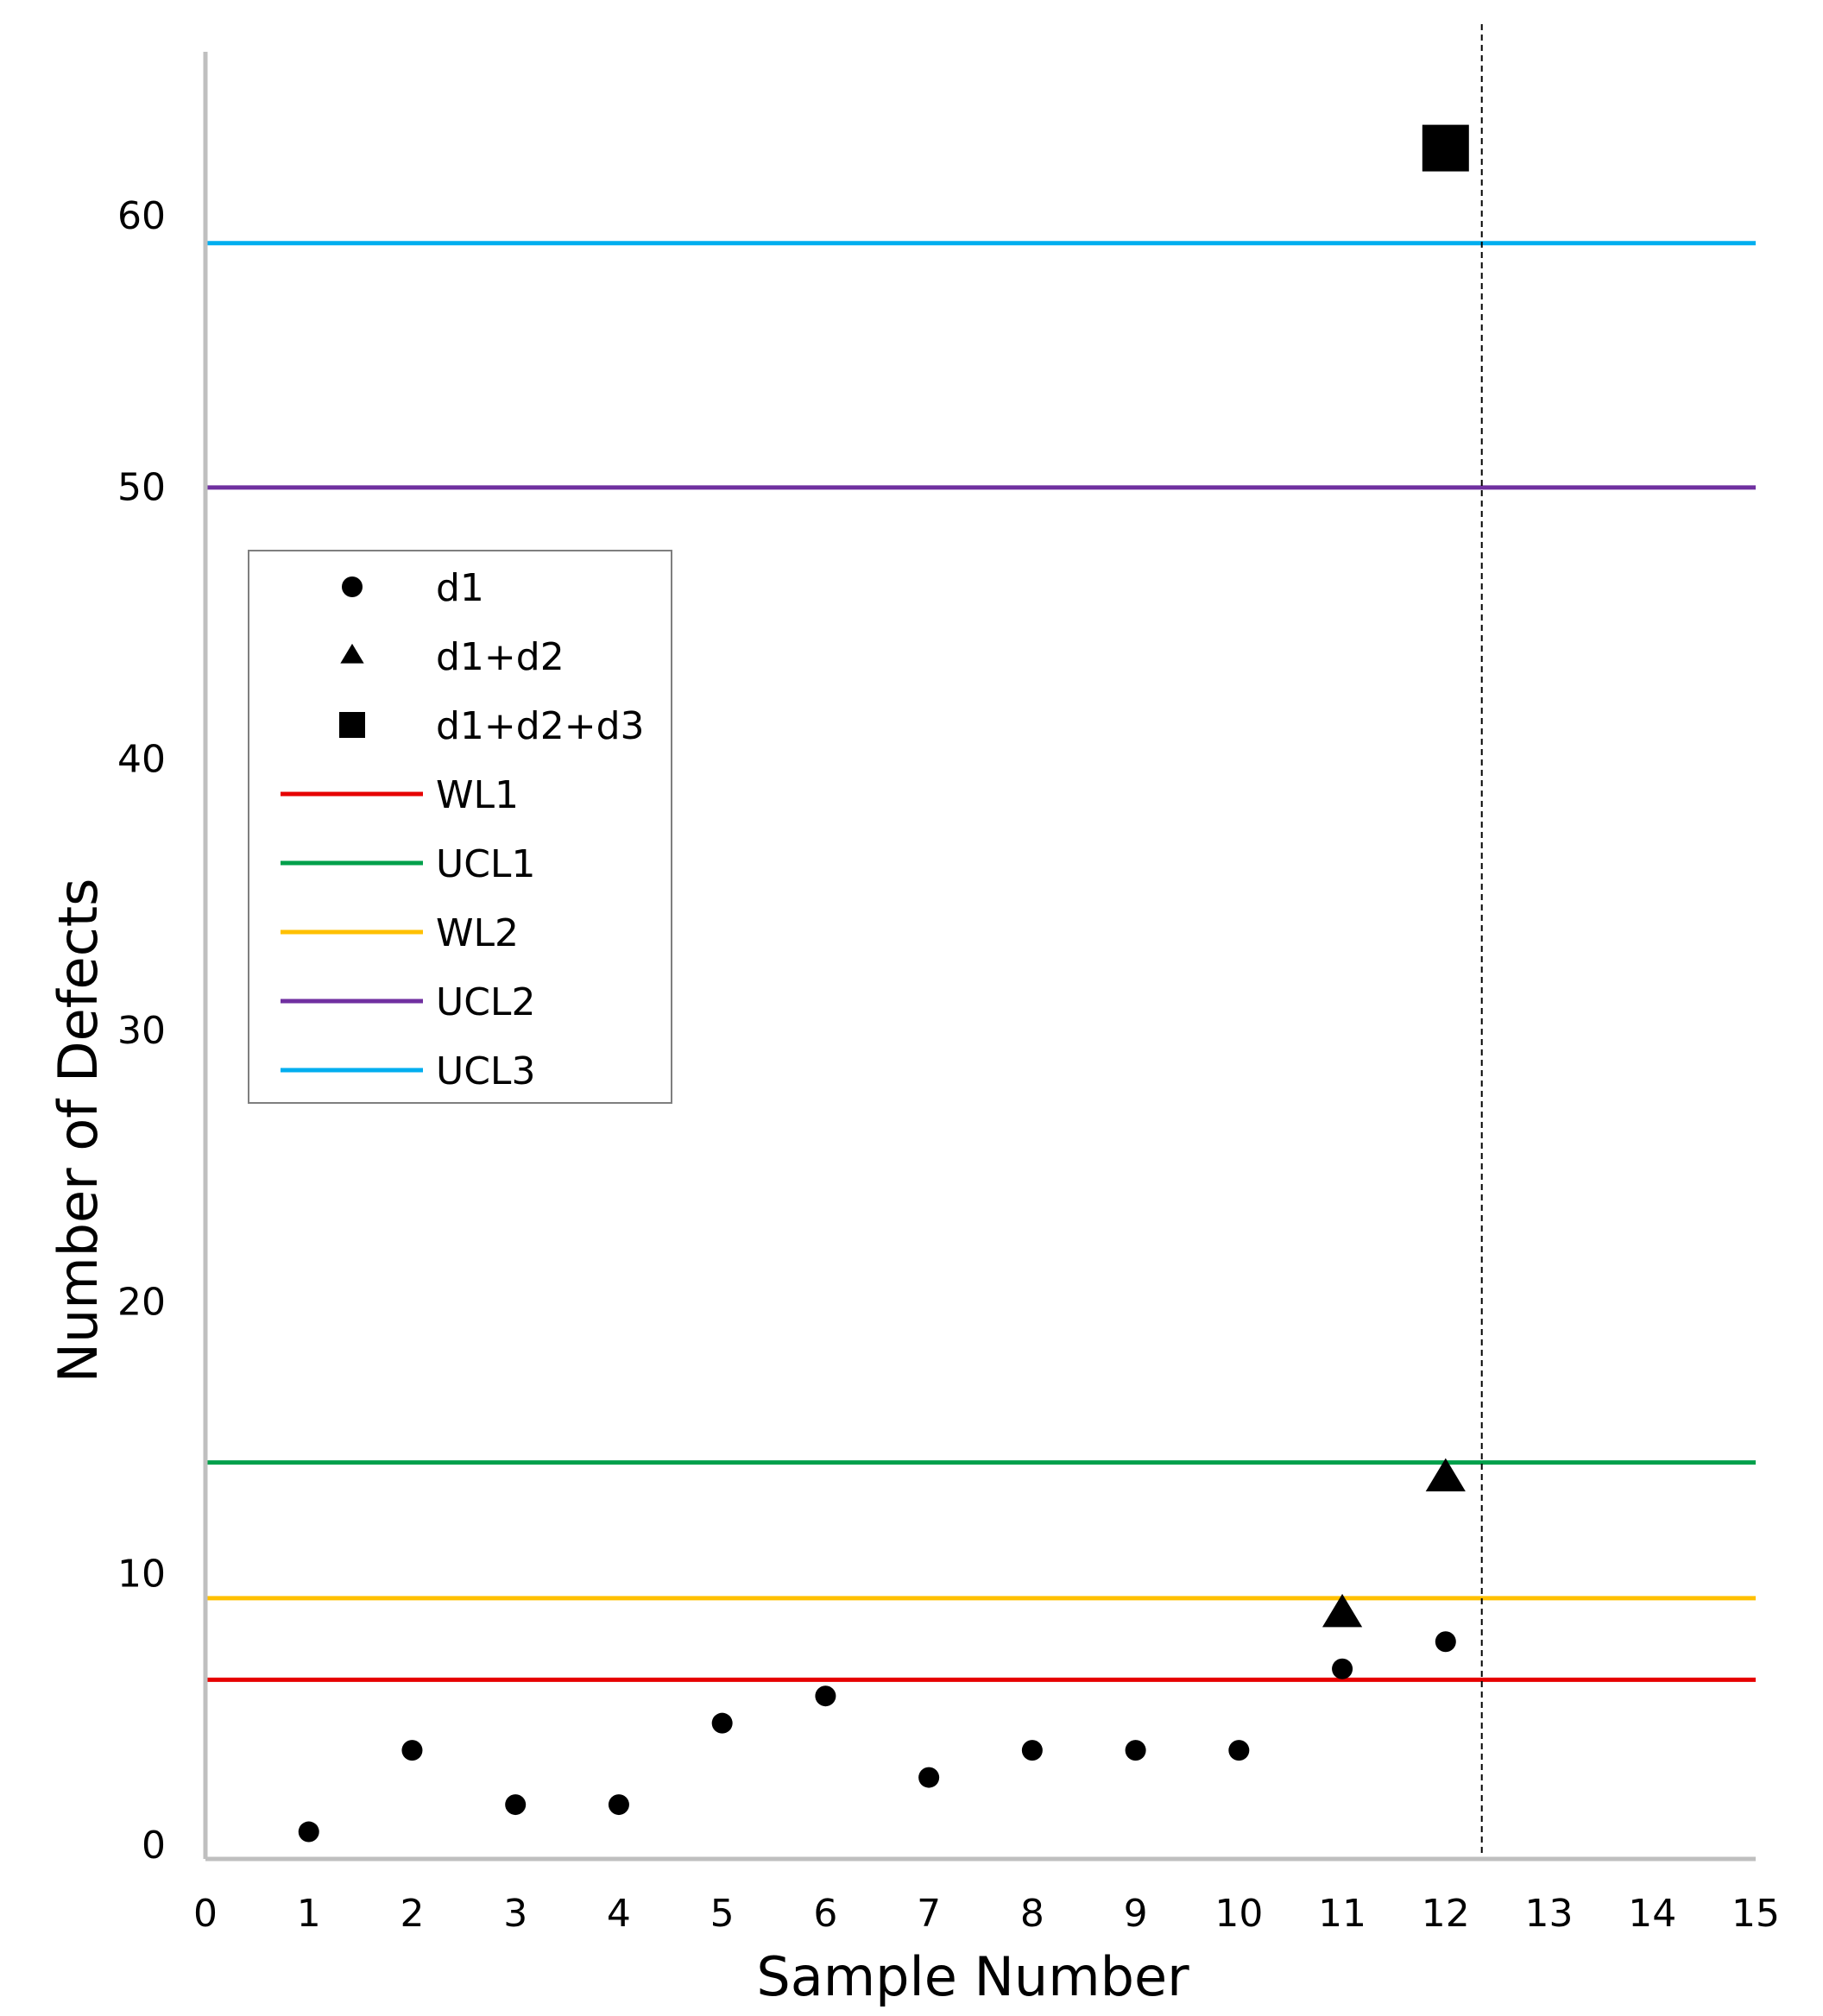  I want to click on legend-label: WL1, so click(477, 795).